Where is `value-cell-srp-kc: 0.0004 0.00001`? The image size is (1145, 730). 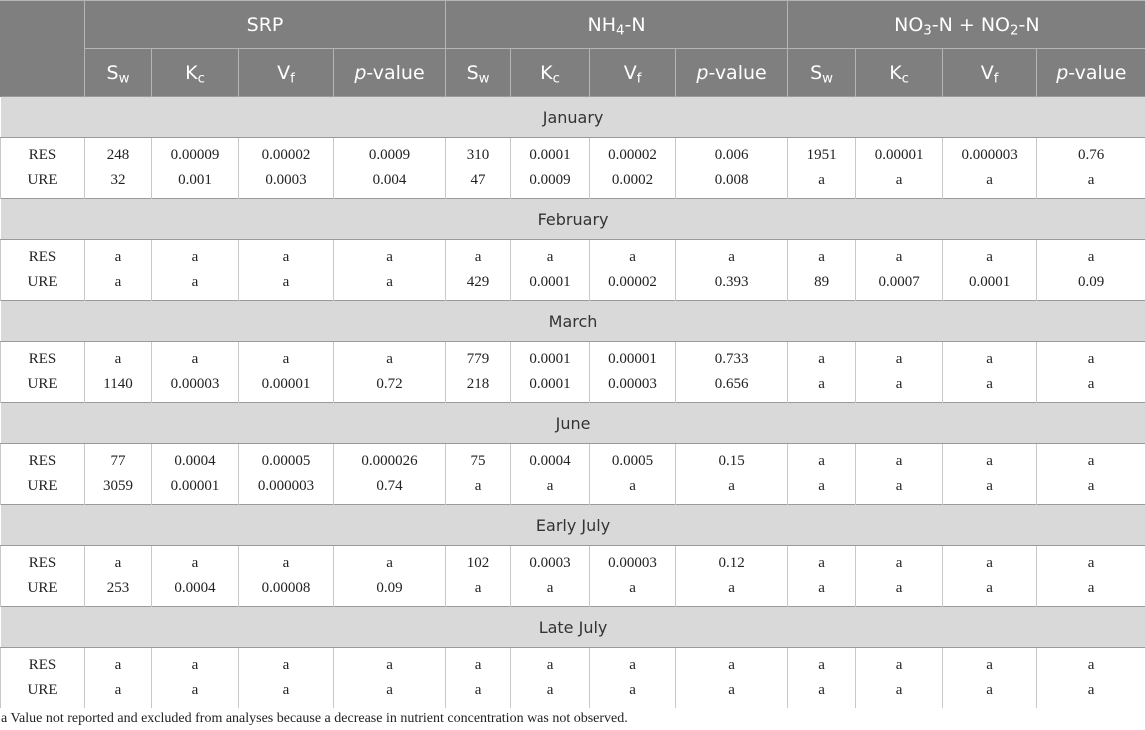 value-cell-srp-kc: 0.0004 0.00001 is located at coordinates (195, 474).